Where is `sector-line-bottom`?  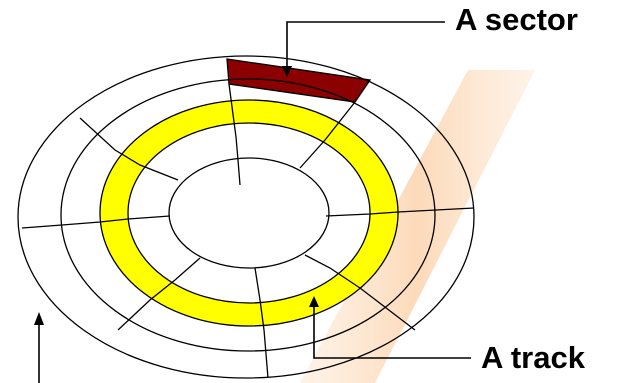 sector-line-bottom is located at coordinates (261, 323).